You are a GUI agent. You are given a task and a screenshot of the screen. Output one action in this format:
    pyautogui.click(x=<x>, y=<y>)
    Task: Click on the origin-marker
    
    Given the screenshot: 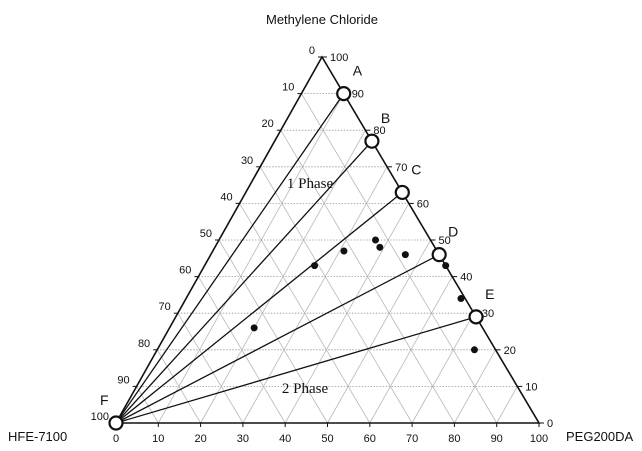 What is the action you would take?
    pyautogui.click(x=116, y=423)
    